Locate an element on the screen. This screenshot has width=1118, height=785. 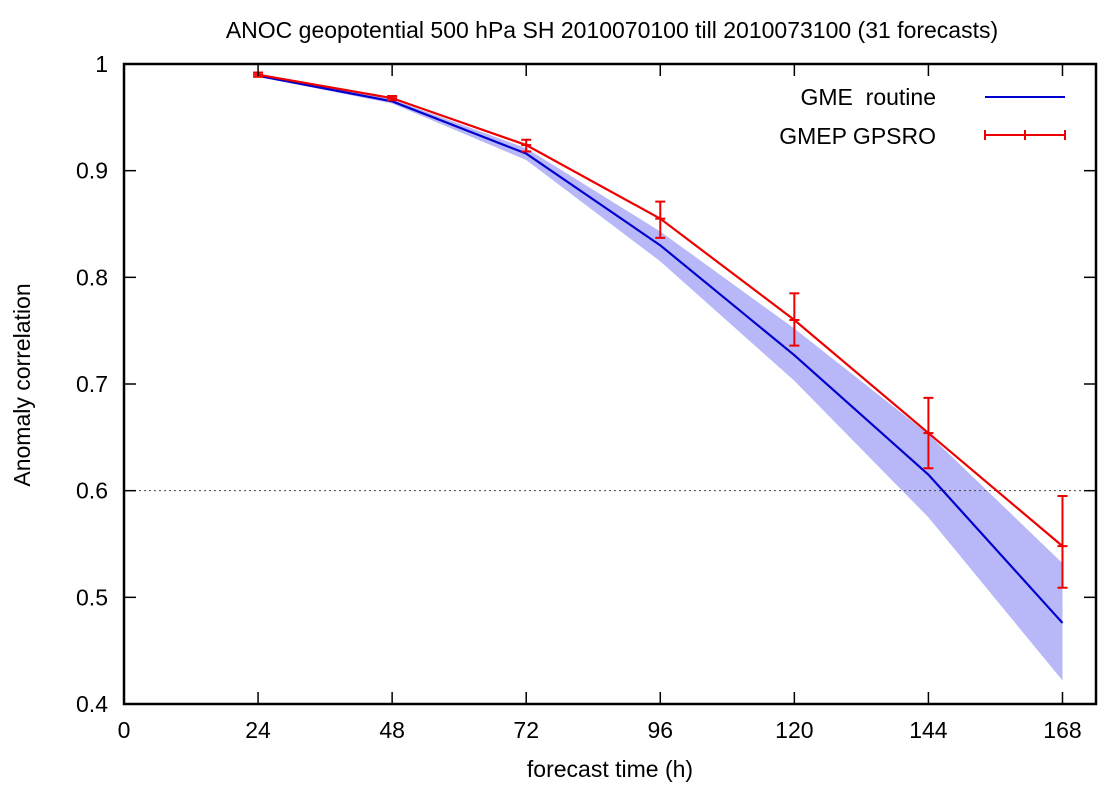
x-tick-label-0: 0 is located at coordinates (124, 730).